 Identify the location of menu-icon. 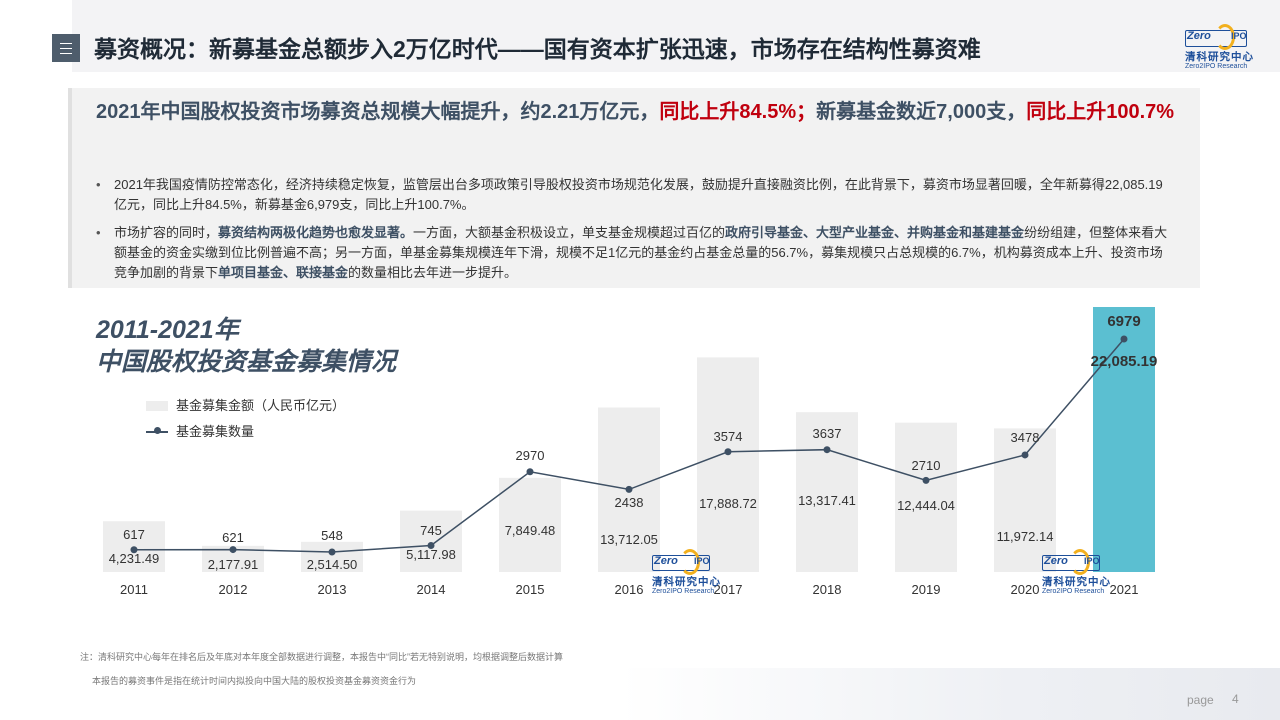
(66, 48).